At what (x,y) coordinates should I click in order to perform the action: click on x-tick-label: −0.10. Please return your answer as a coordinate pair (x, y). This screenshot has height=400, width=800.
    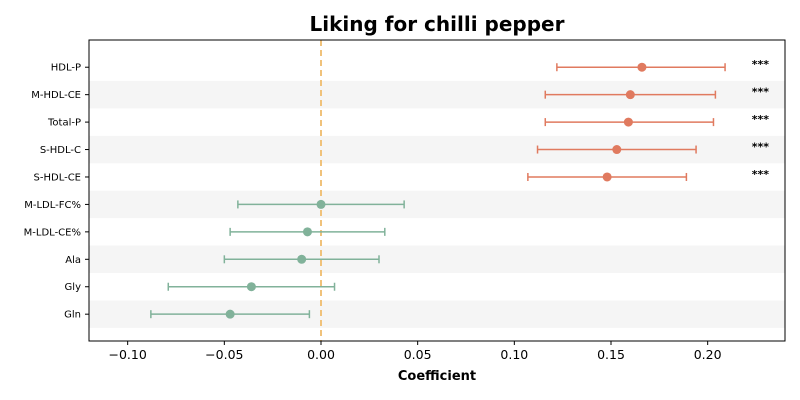
    Looking at the image, I should click on (128, 354).